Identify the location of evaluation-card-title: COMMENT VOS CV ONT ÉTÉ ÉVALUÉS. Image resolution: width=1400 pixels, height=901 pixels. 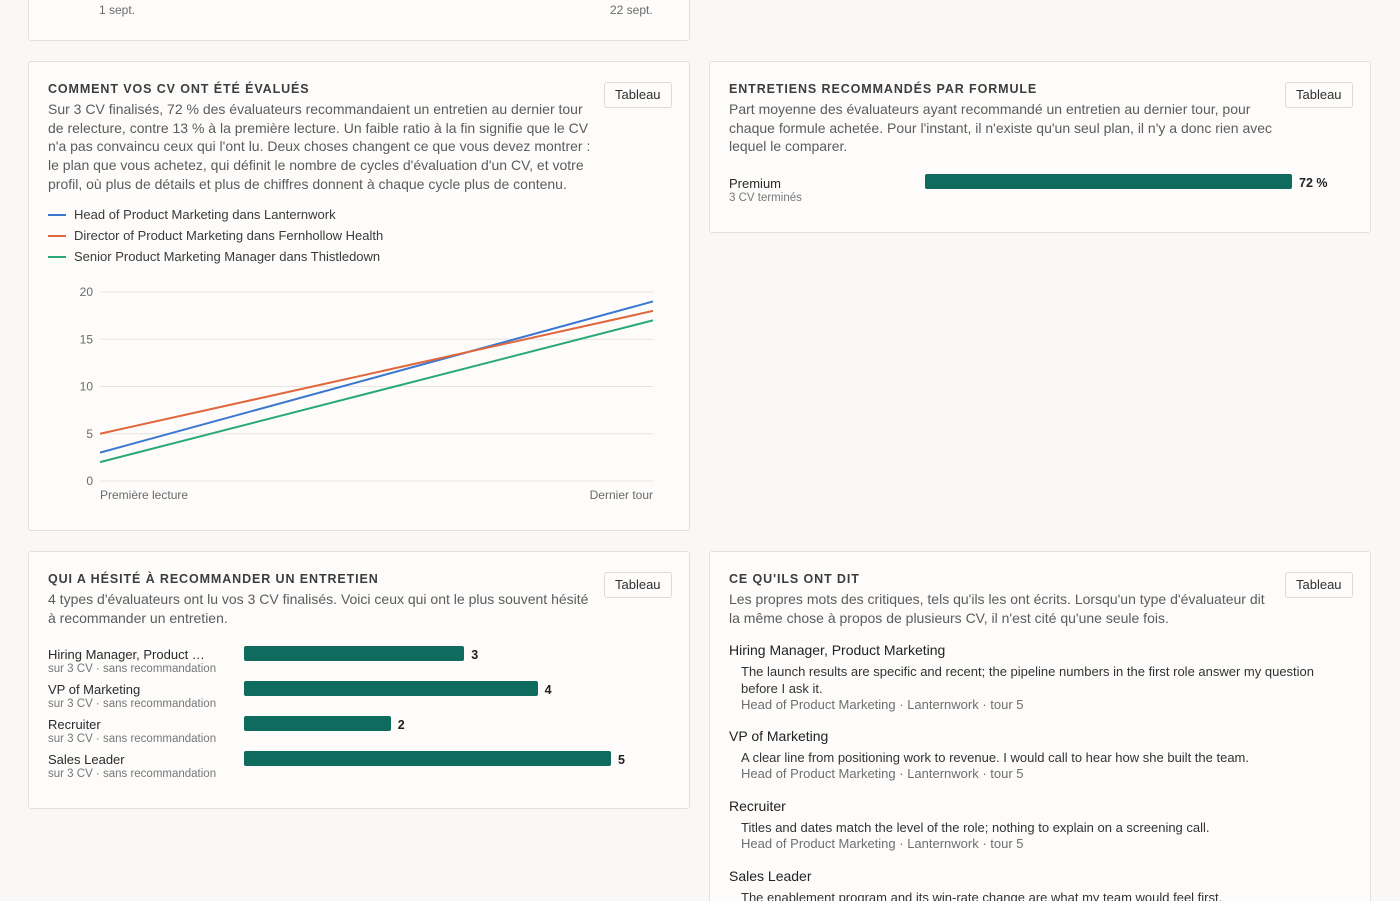
(179, 89).